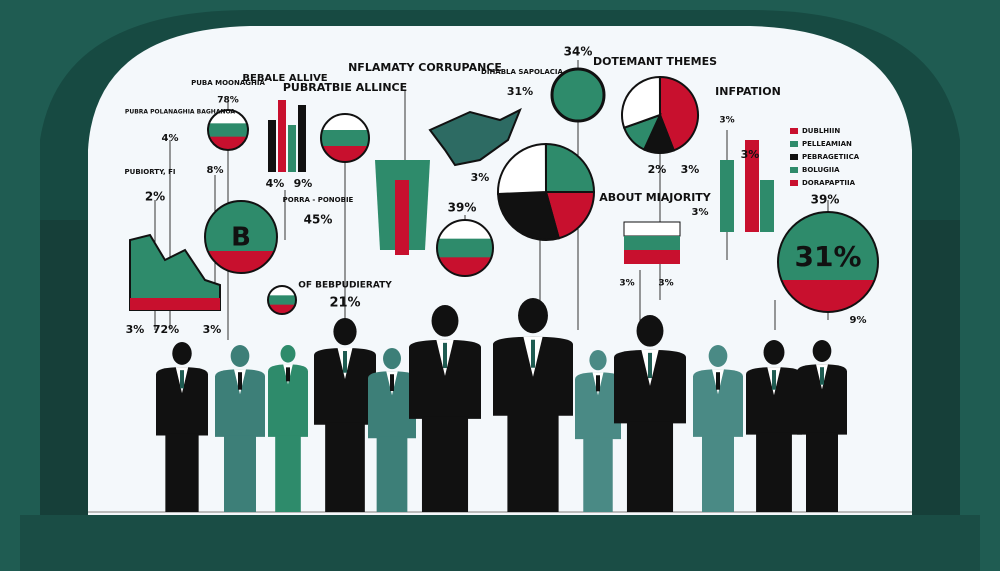 Image resolution: width=1000 pixels, height=571 pixels. I want to click on label: OF BEBPUDIERATY, so click(345, 286).